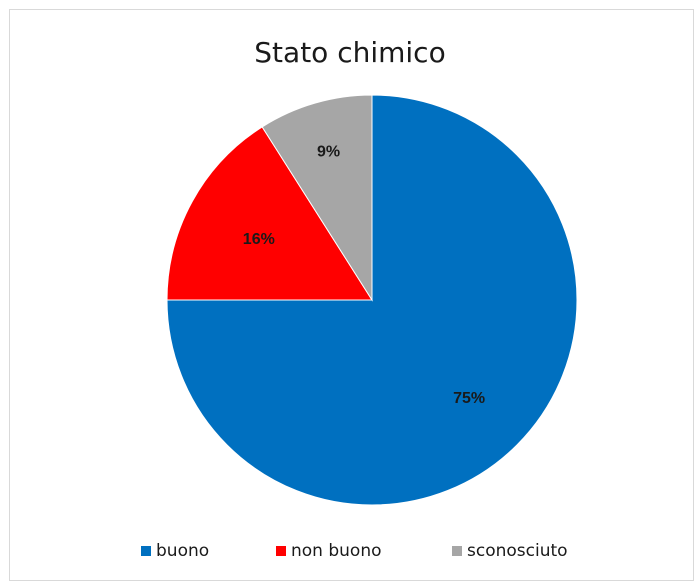 Image resolution: width=700 pixels, height=587 pixels. I want to click on legend-swatch-buono, so click(146, 551).